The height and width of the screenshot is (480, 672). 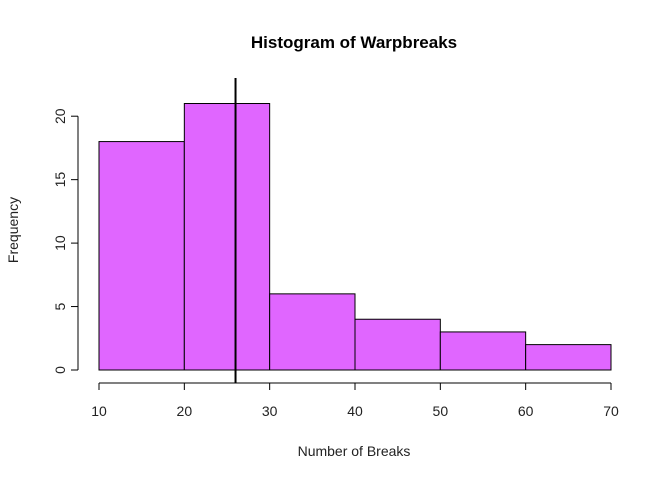 What do you see at coordinates (355, 411) in the screenshot?
I see `x-tick-label: 40` at bounding box center [355, 411].